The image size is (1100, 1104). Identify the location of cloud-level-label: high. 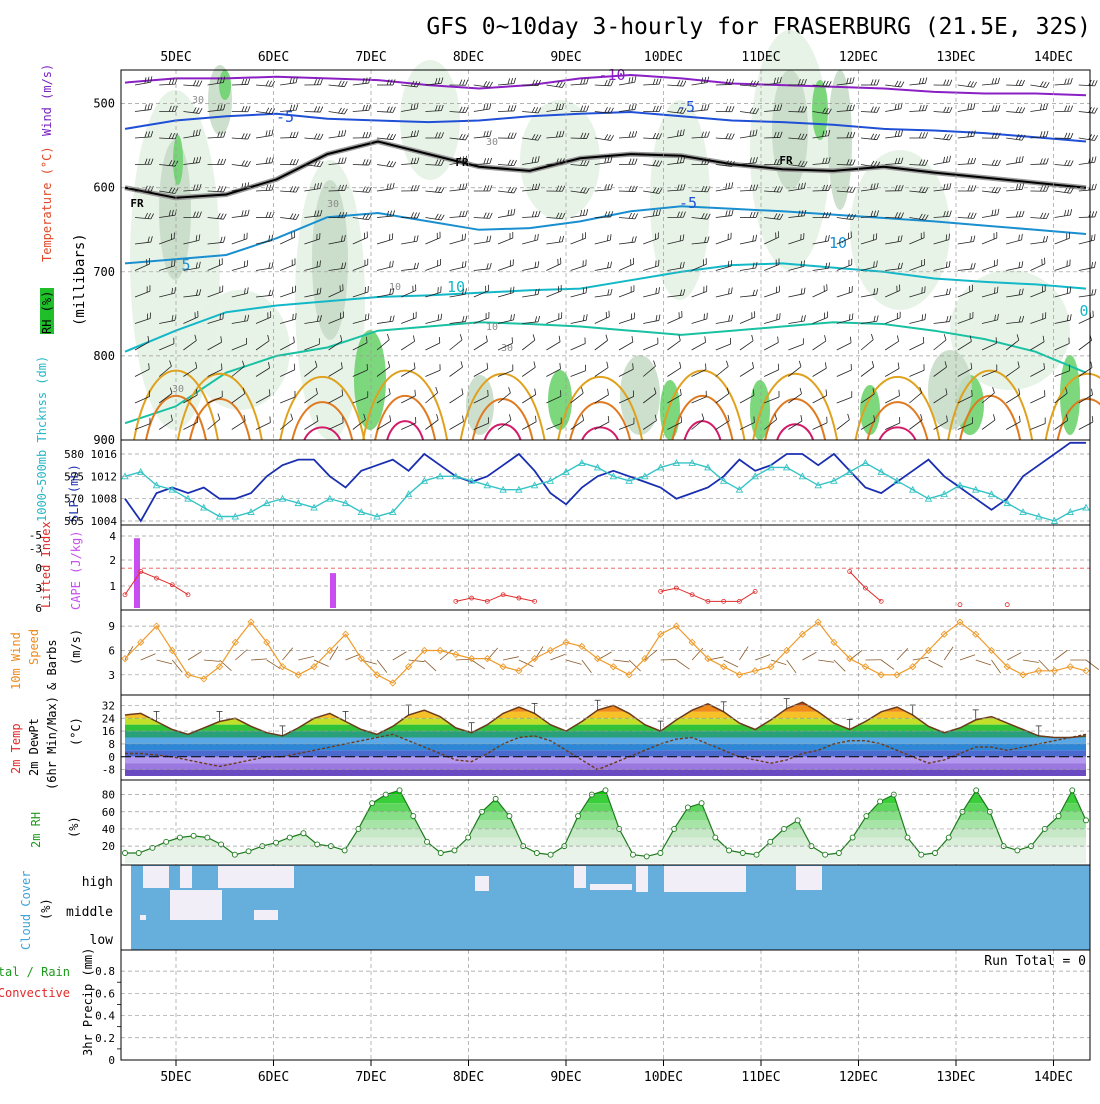
(97, 882).